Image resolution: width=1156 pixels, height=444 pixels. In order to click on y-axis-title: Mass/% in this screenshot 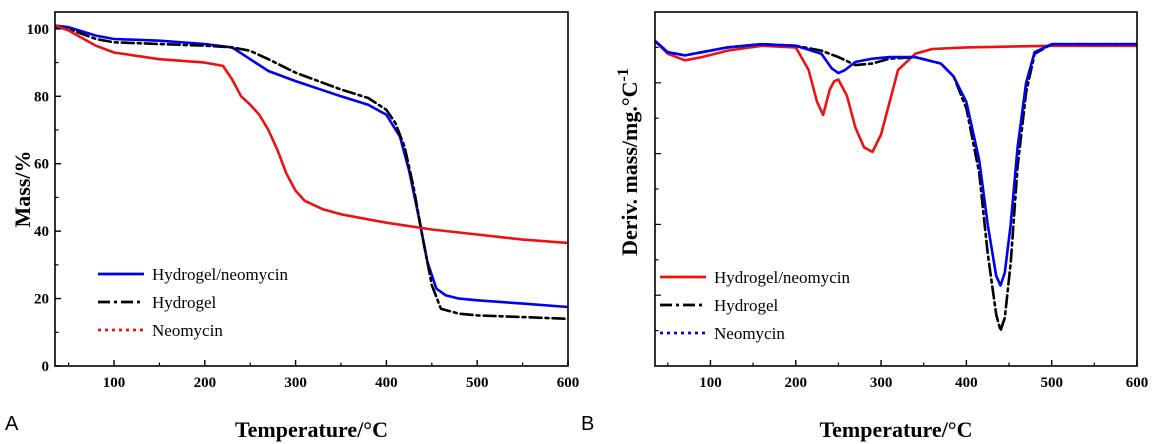, I will do `click(22, 189)`.